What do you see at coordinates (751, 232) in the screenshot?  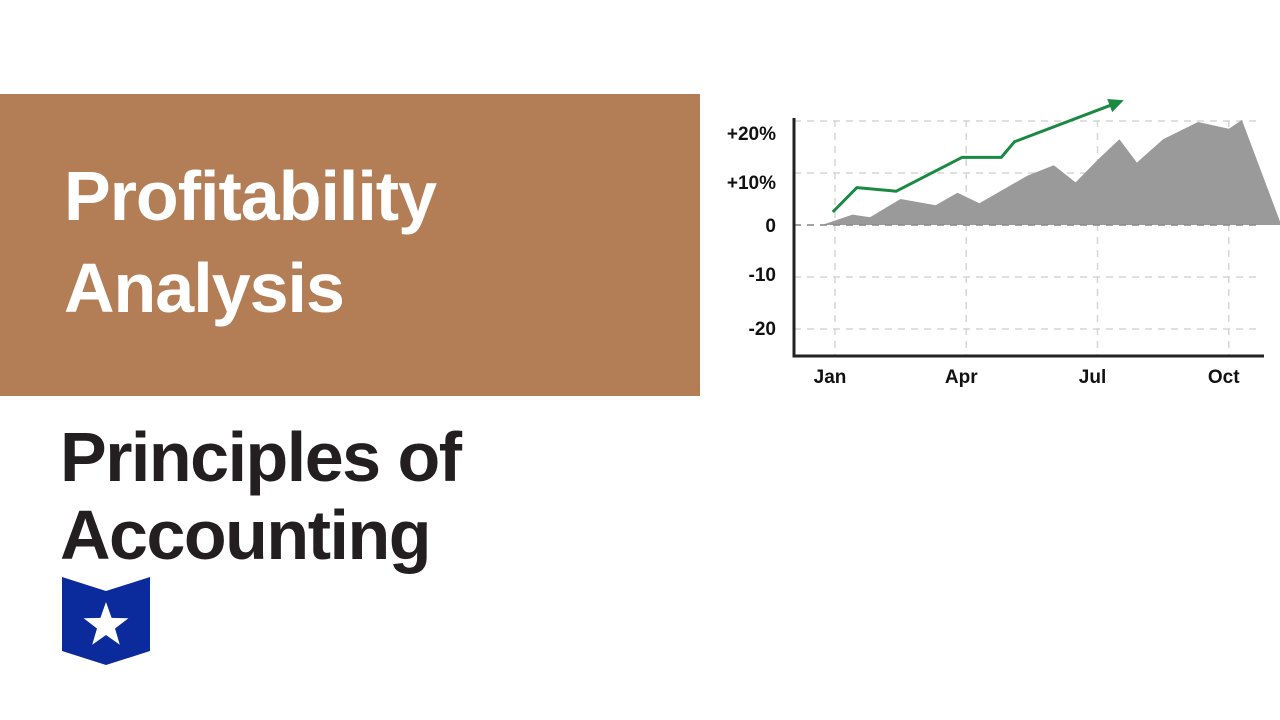 I see `chart-y-tick-labels: +20% +10% 0 -10 -20` at bounding box center [751, 232].